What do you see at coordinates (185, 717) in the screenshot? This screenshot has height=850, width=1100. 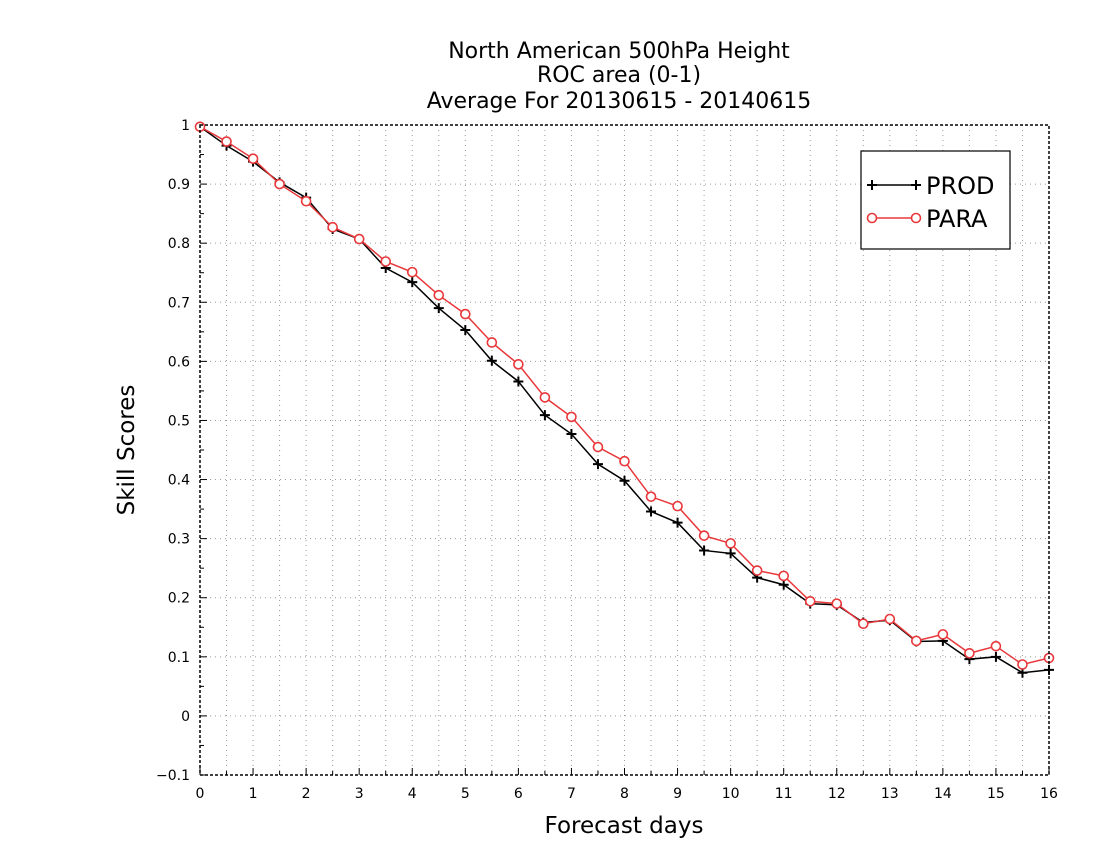 I see `y-tick-label: 0` at bounding box center [185, 717].